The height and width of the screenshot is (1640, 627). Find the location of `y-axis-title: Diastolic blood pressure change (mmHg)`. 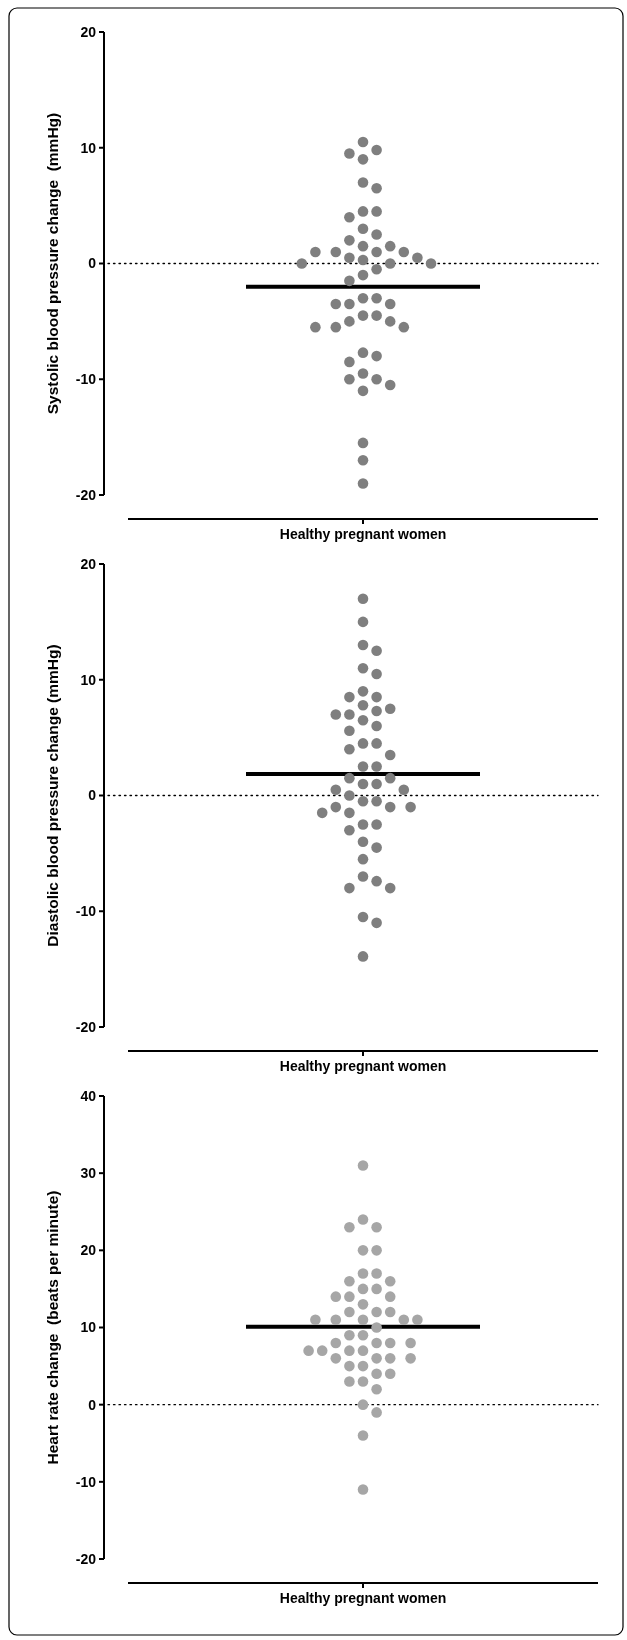

y-axis-title: Diastolic blood pressure change (mmHg) is located at coordinates (52, 795).